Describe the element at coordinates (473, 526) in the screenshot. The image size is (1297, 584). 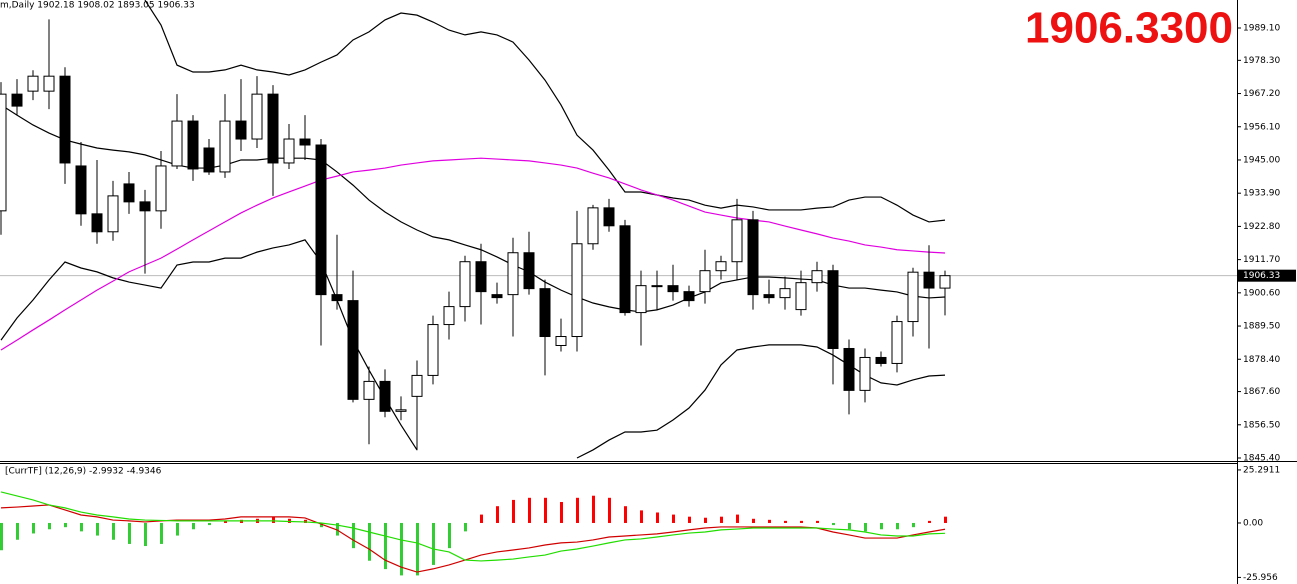
I see `indicator-line` at that location.